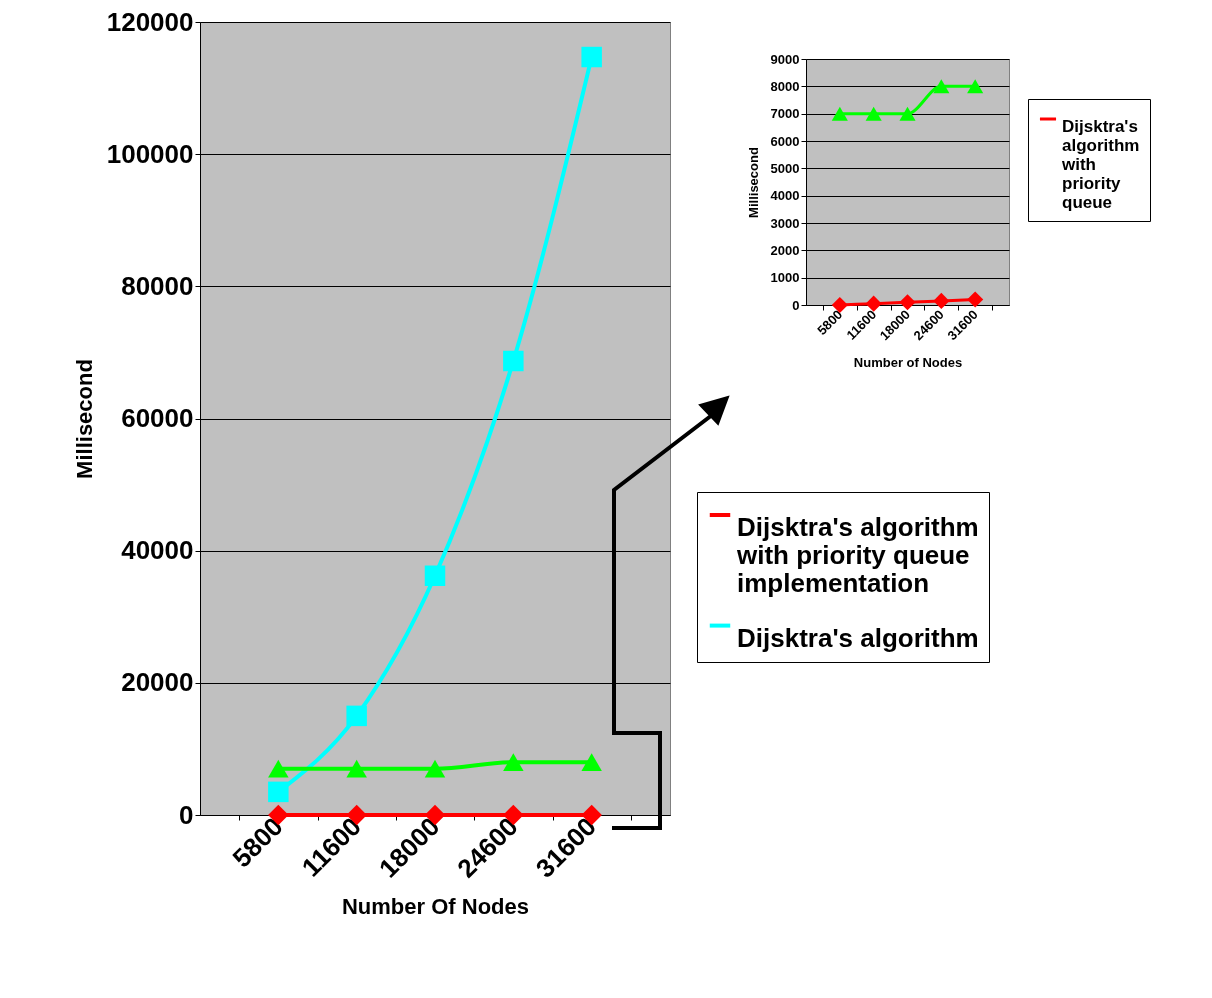  Describe the element at coordinates (1100, 164) in the screenshot. I see `legend-label: Dijsktra's algorithm with priority queue` at that location.